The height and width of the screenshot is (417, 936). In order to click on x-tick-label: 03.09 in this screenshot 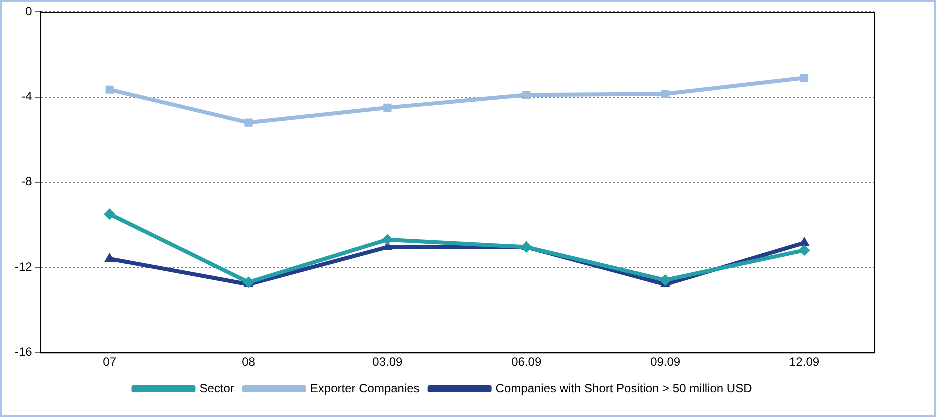, I will do `click(388, 362)`.